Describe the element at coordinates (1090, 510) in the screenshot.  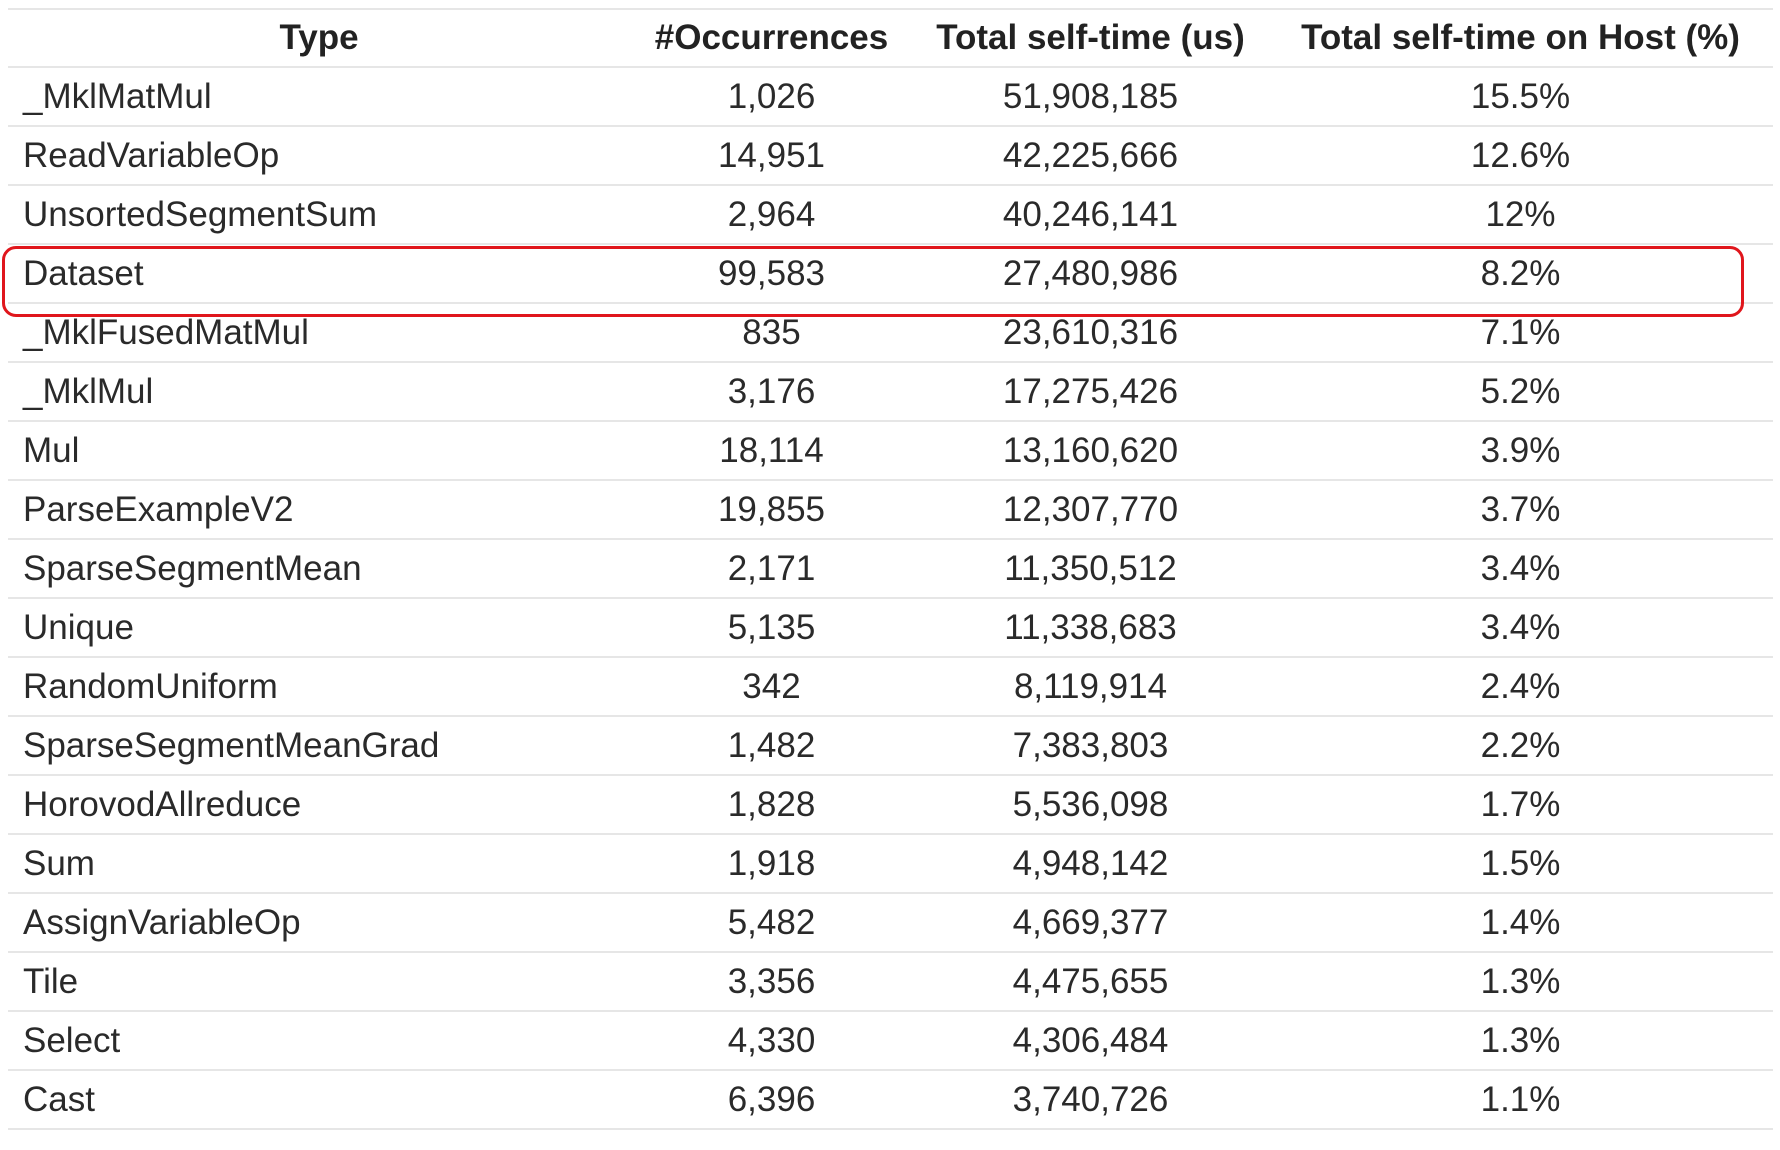
I see `cell-self-time: 12,307,770` at that location.